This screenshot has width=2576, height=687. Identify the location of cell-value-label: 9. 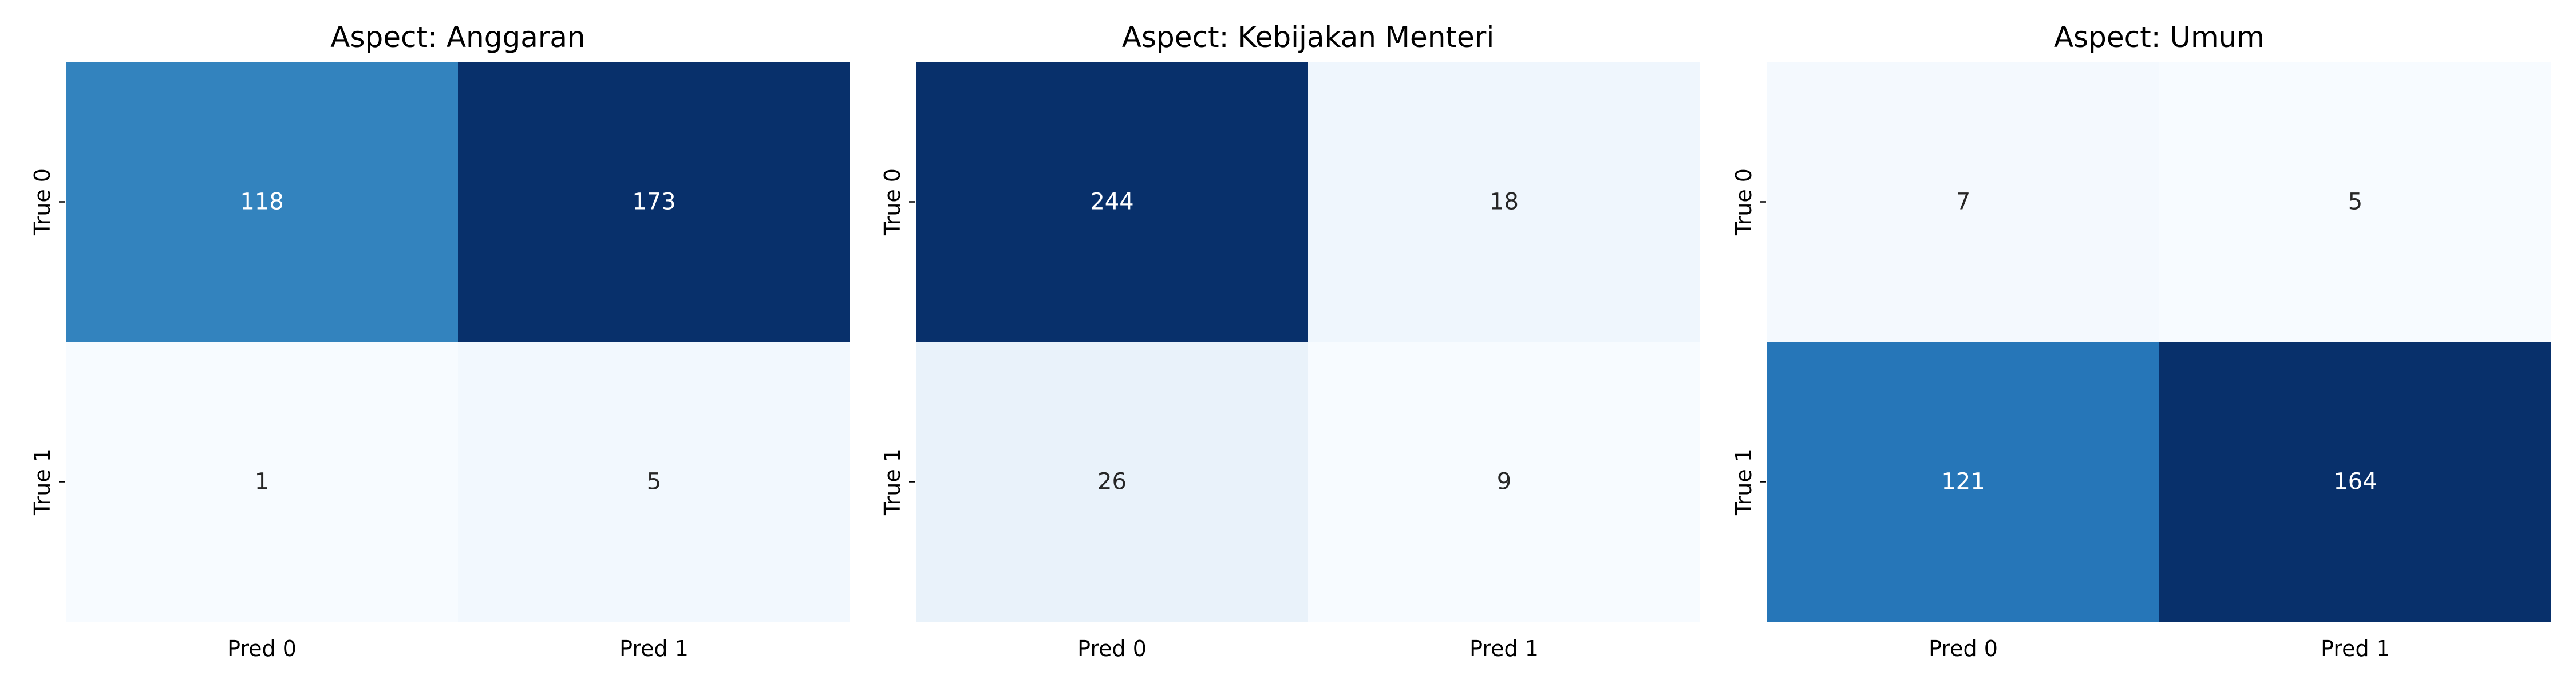
(1504, 482).